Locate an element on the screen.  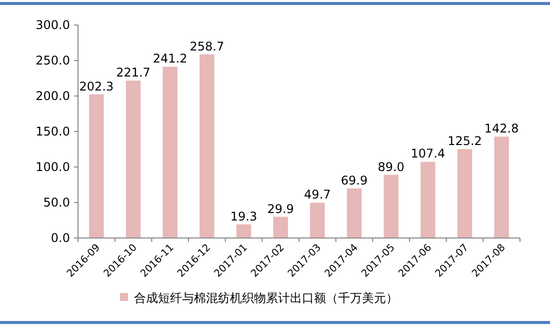
y-tick-label: 300.0 is located at coordinates (53, 25).